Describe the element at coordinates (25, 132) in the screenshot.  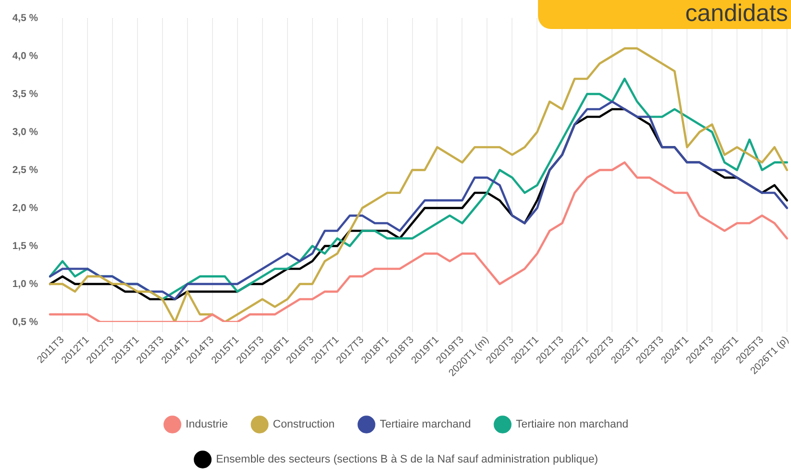
I see `y-tick-label: 3,0 %` at that location.